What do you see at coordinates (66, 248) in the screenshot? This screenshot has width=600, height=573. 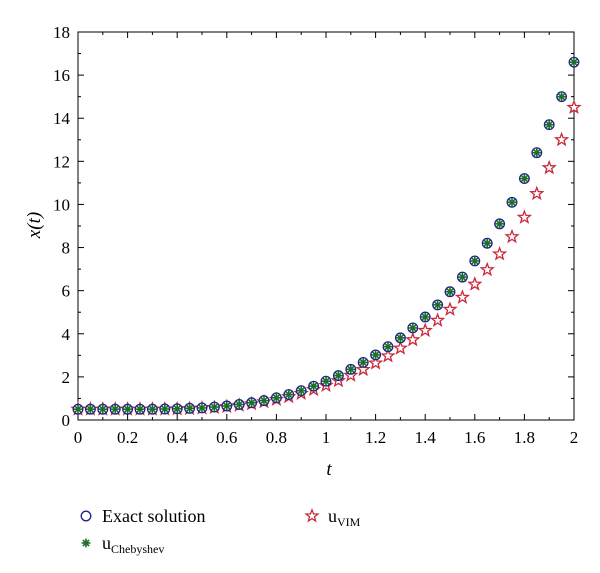 I see `y-tick-label: 8` at bounding box center [66, 248].